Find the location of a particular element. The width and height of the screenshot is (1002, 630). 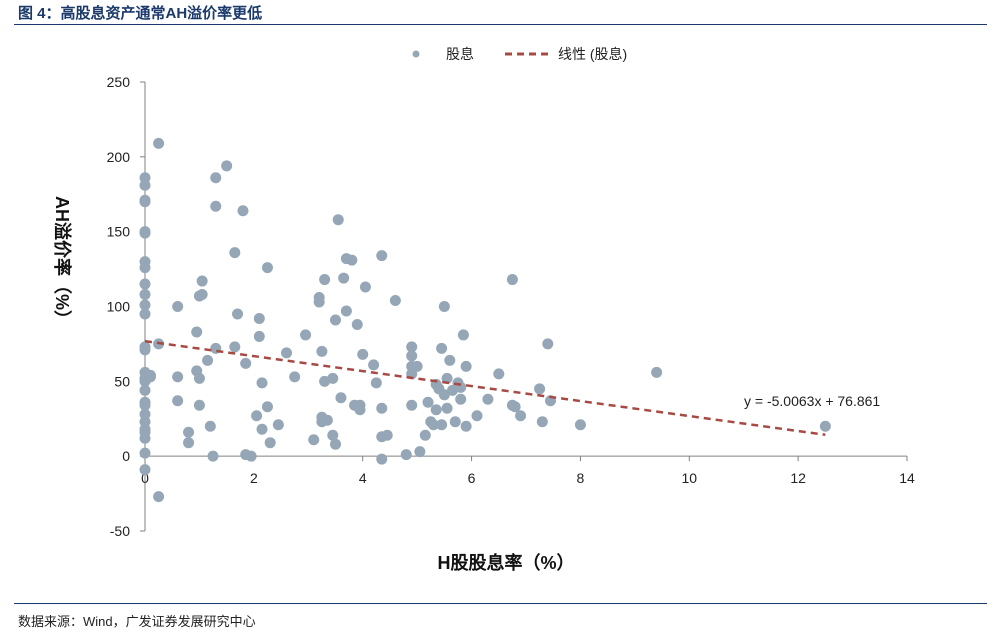

legend-trend-label: 线性 (股息) is located at coordinates (592, 54).